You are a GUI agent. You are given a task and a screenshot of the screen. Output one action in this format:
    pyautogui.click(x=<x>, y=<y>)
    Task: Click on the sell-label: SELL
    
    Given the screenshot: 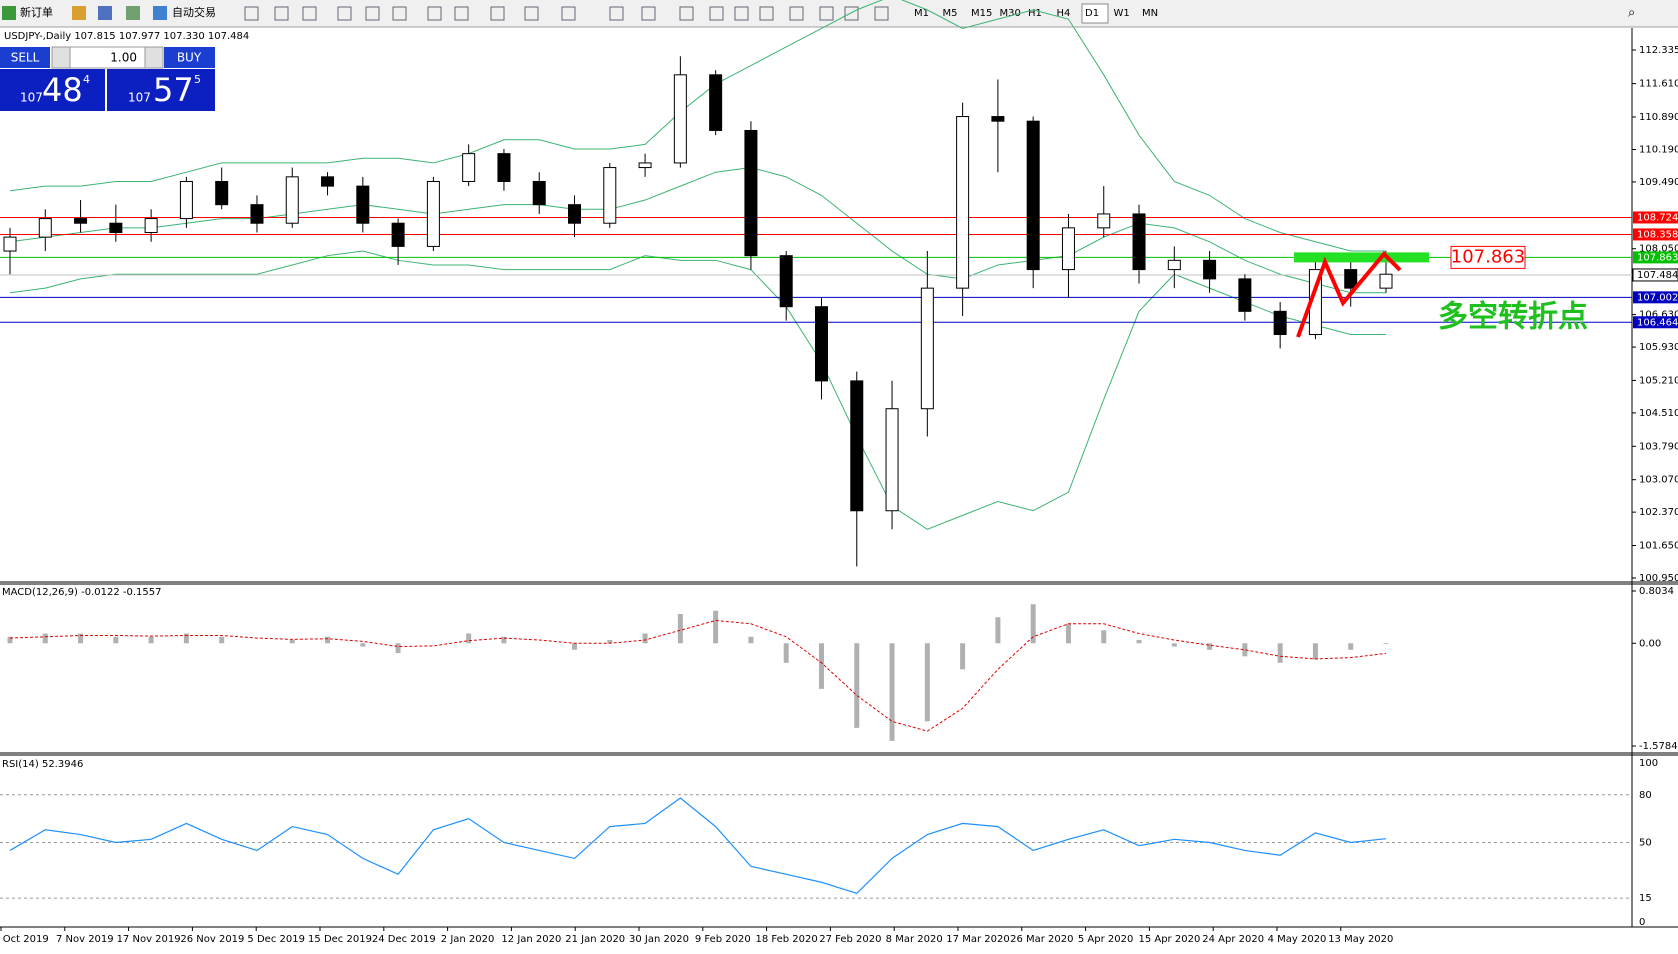 What is the action you would take?
    pyautogui.click(x=25, y=58)
    